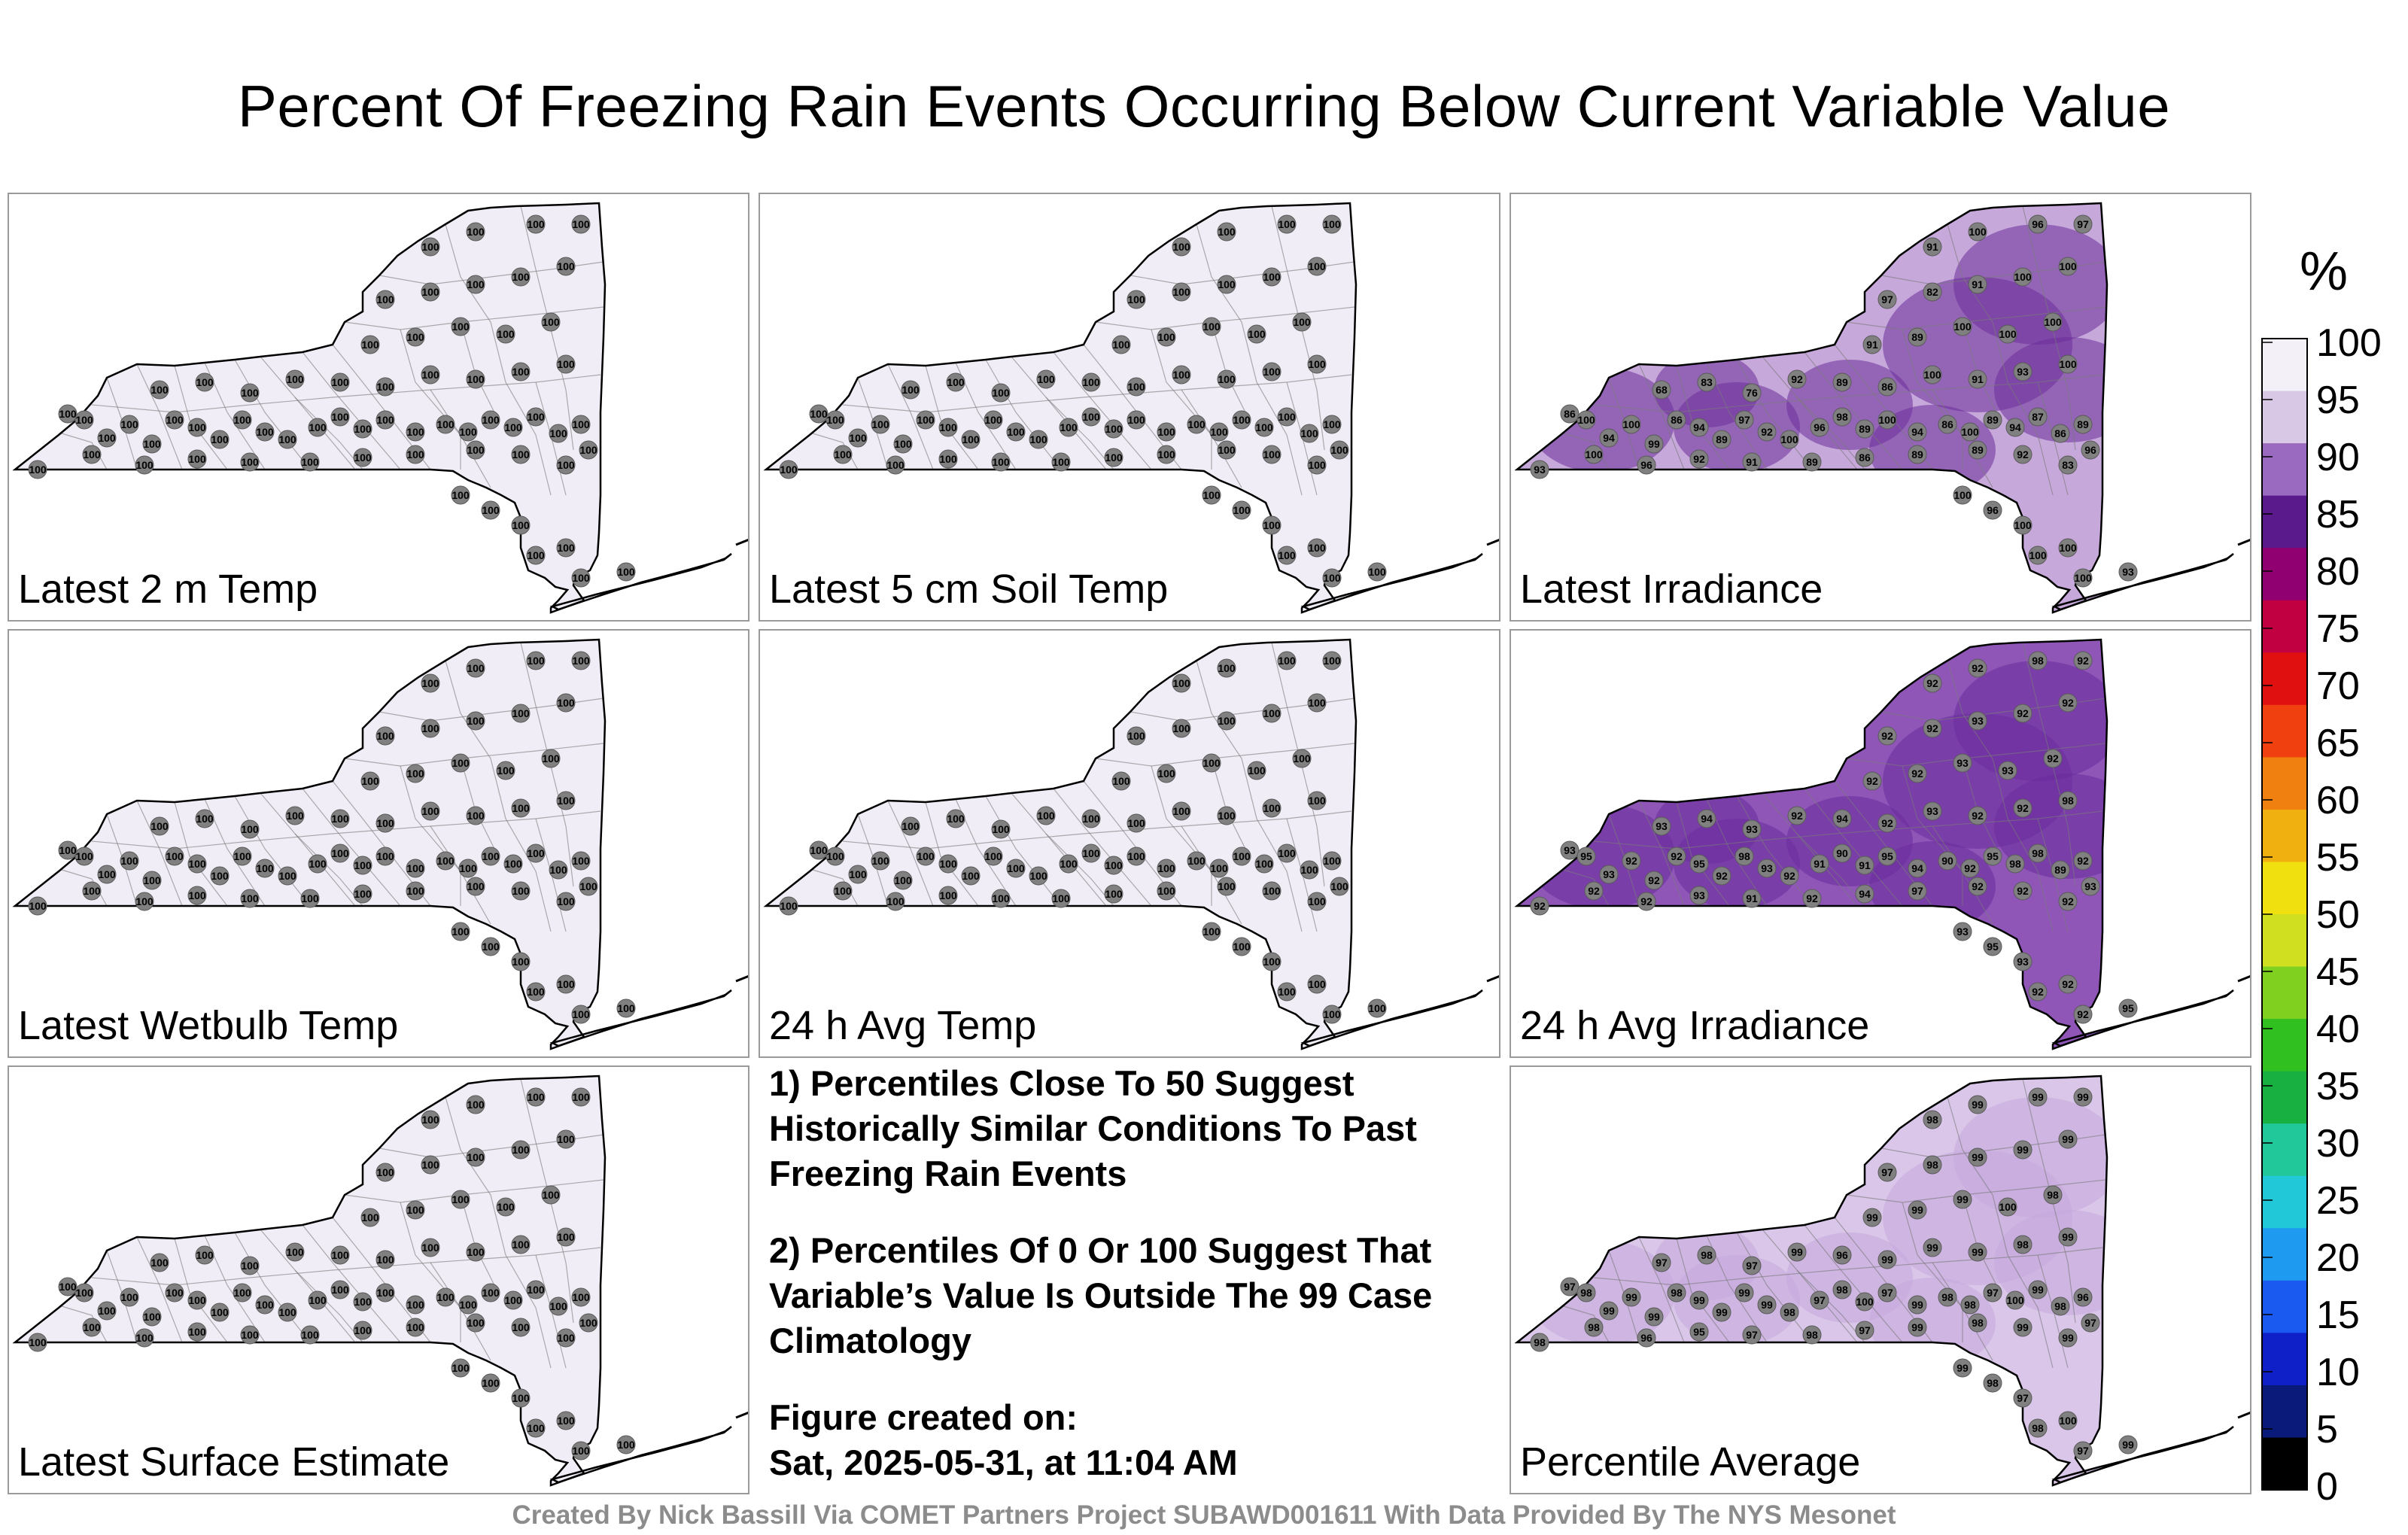 The height and width of the screenshot is (1535, 2408). I want to click on colorbar-tick-label: 0, so click(2327, 1485).